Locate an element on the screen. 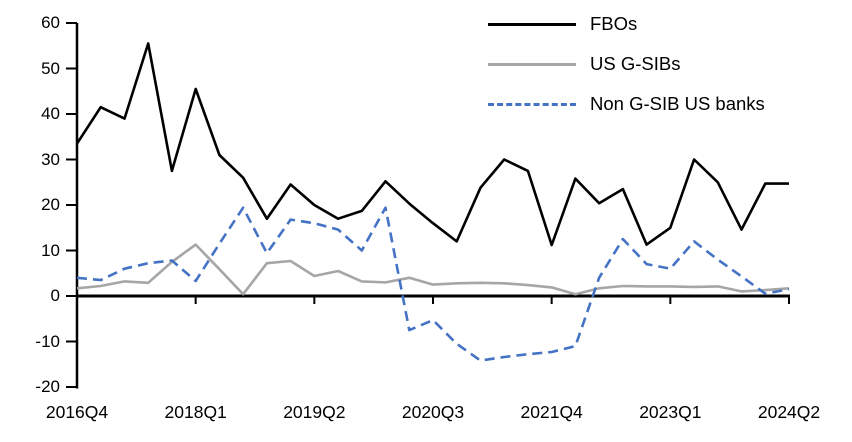 This screenshot has width=852, height=442. legend-item-fbos: FBOs is located at coordinates (626, 24).